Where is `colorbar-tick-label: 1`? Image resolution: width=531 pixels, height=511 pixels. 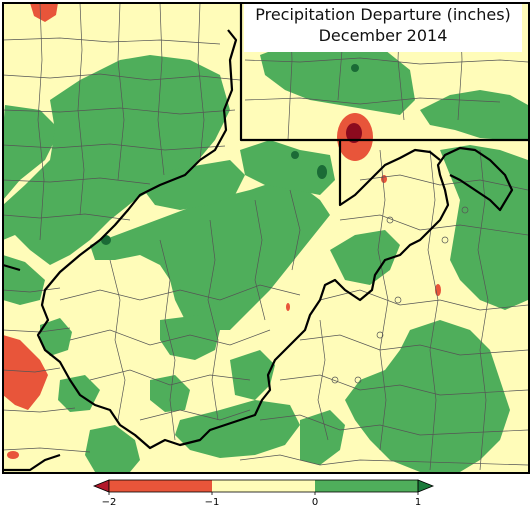 colorbar-tick-label: 1 is located at coordinates (418, 502).